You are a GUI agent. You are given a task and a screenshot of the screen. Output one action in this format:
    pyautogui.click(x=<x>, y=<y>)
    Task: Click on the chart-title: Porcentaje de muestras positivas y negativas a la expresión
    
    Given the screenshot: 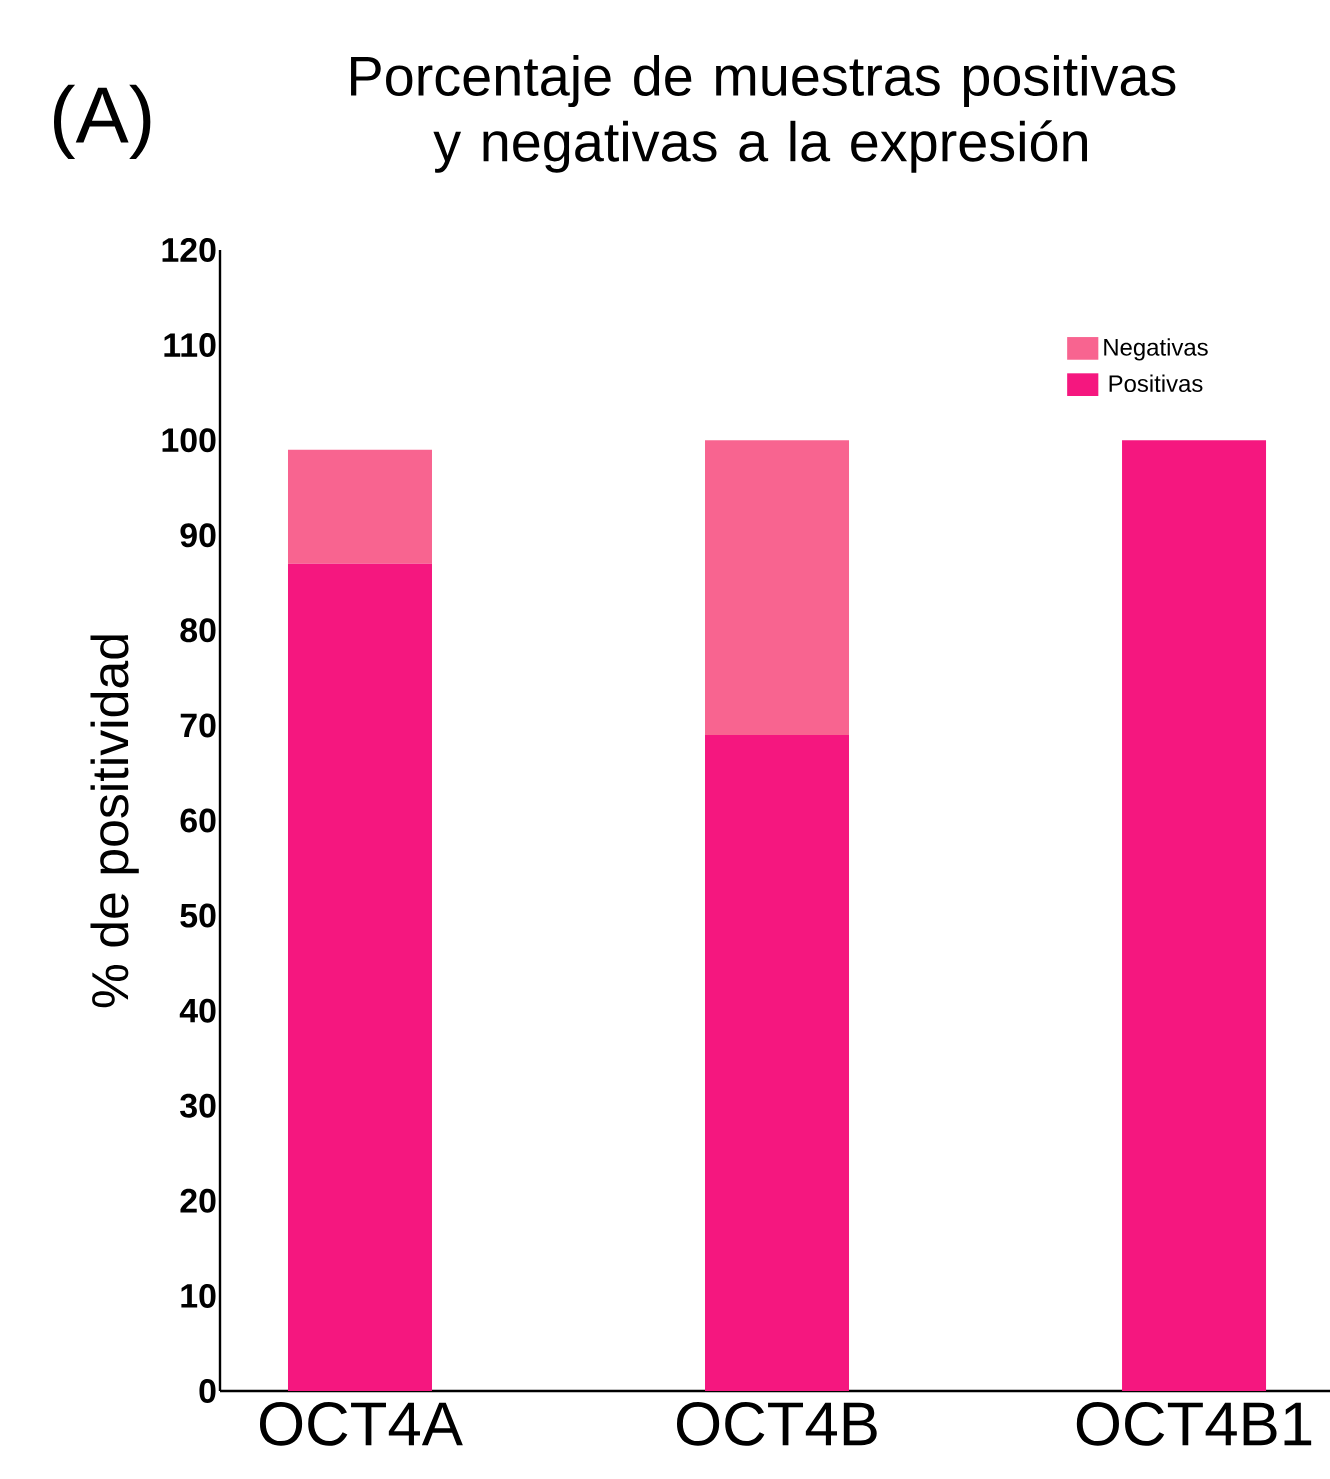 What is the action you would take?
    pyautogui.click(x=763, y=114)
    